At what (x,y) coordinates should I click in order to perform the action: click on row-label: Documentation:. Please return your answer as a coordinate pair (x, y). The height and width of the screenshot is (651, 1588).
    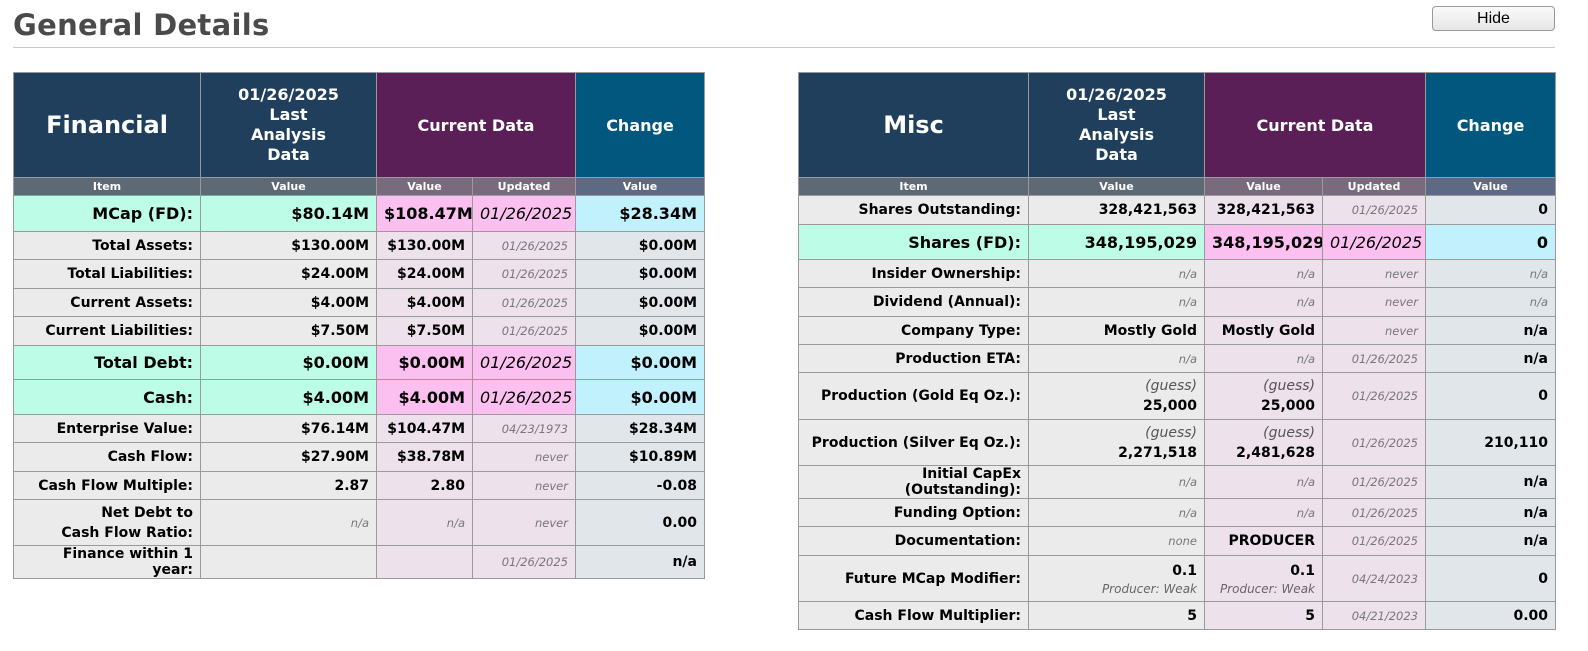
    Looking at the image, I should click on (913, 541).